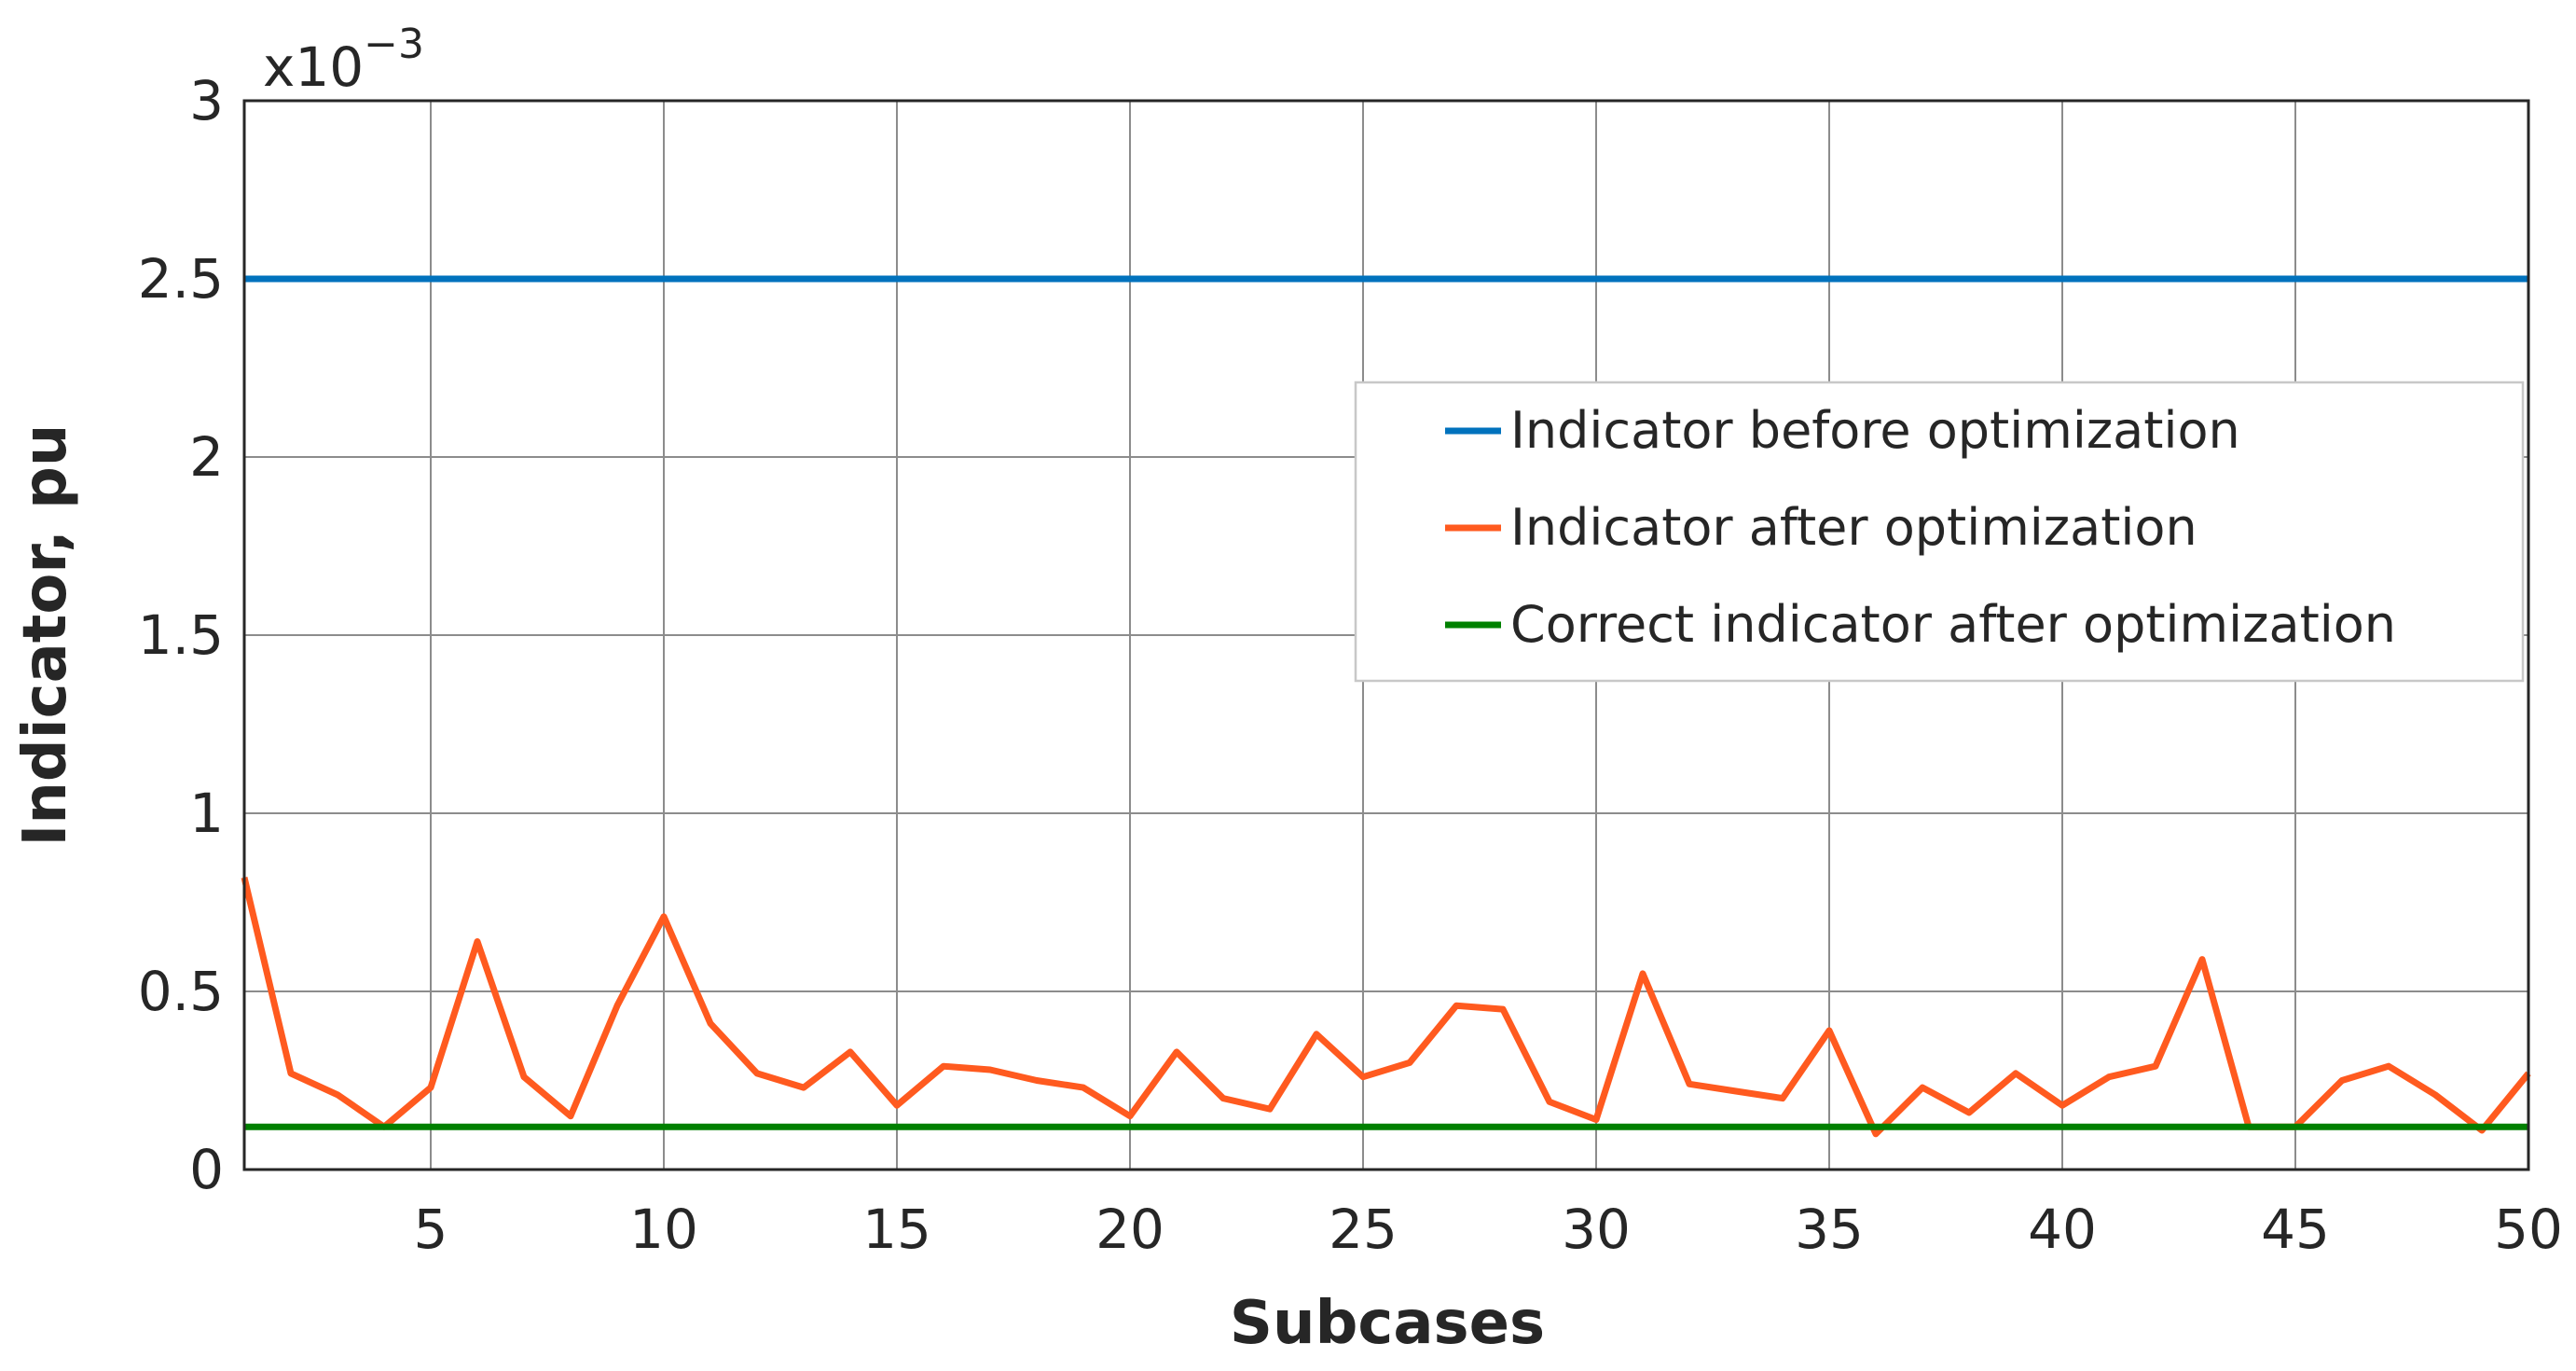 The width and height of the screenshot is (2576, 1371). I want to click on x-tick-labels: 5 10 15 20 25 30 35 40 45 50, so click(1489, 1229).